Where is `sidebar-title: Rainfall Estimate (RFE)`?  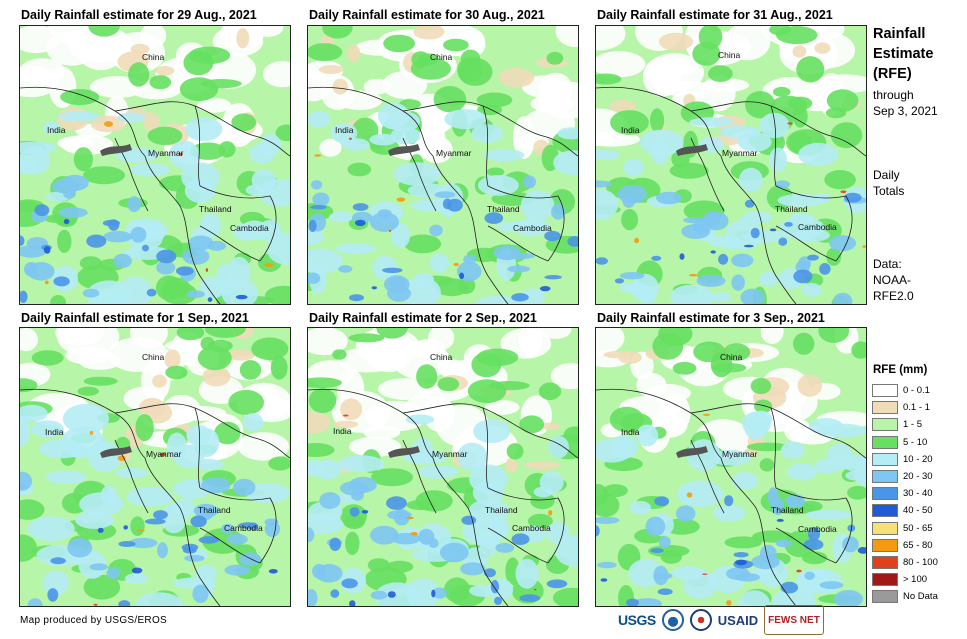 sidebar-title: Rainfall Estimate (RFE) is located at coordinates (918, 54).